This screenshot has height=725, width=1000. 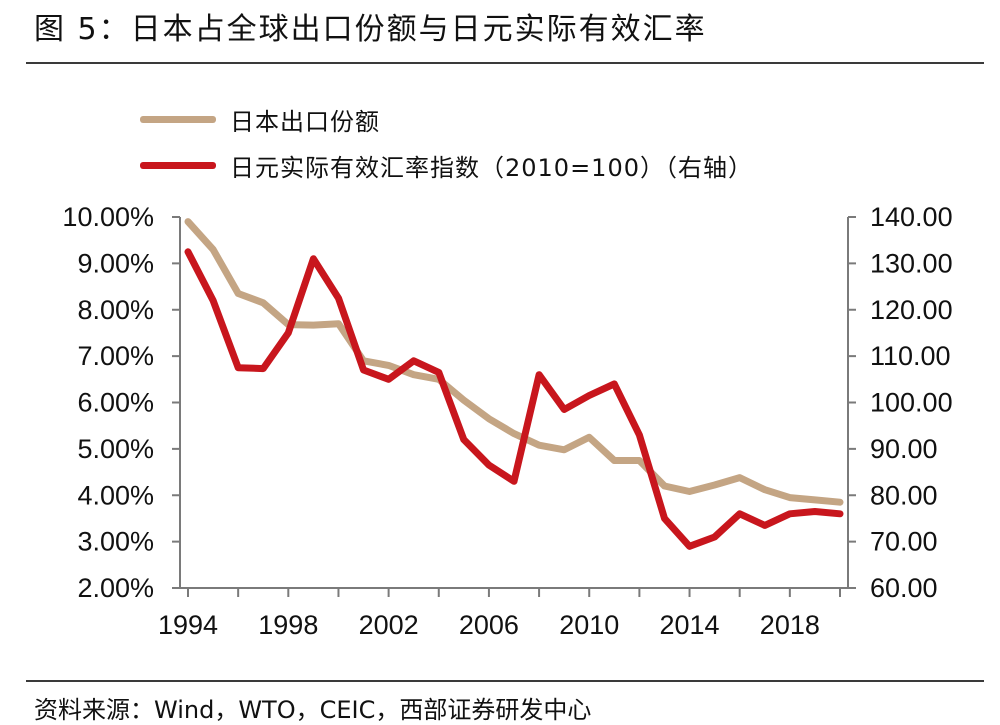 What do you see at coordinates (904, 542) in the screenshot?
I see `right-tick-label: 70.00` at bounding box center [904, 542].